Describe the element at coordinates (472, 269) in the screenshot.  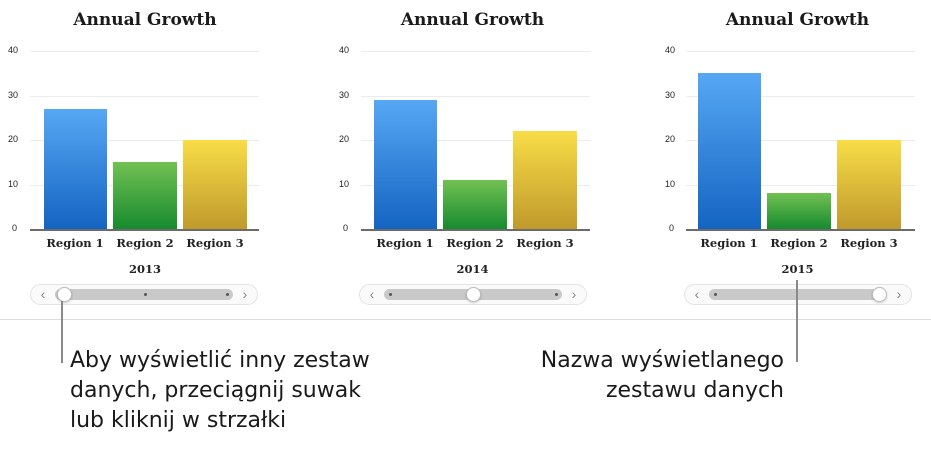
I see `dataset-name: 2014` at that location.